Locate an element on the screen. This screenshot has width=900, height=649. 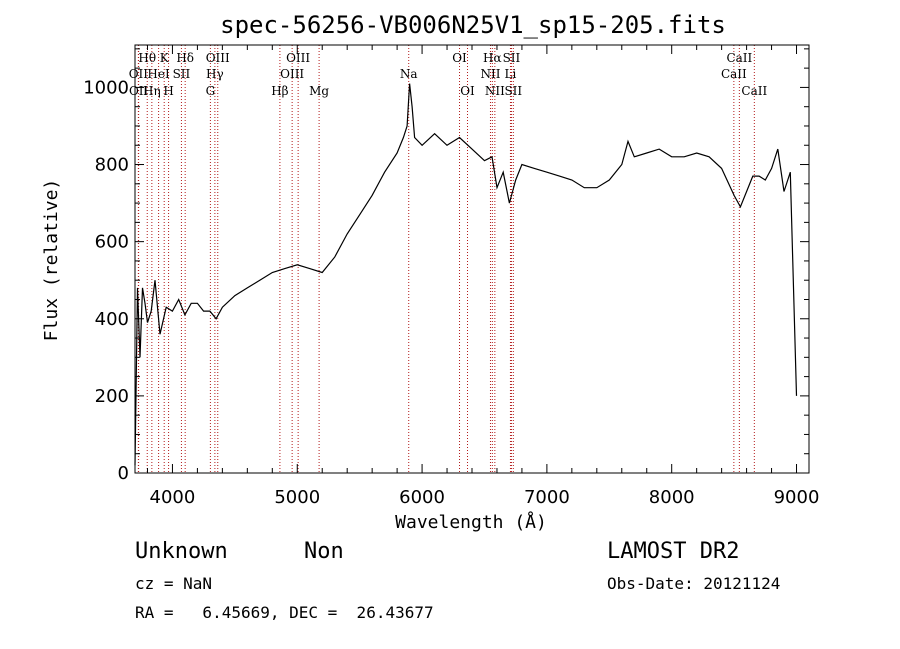
x-tick-label: 9000 is located at coordinates (797, 497).